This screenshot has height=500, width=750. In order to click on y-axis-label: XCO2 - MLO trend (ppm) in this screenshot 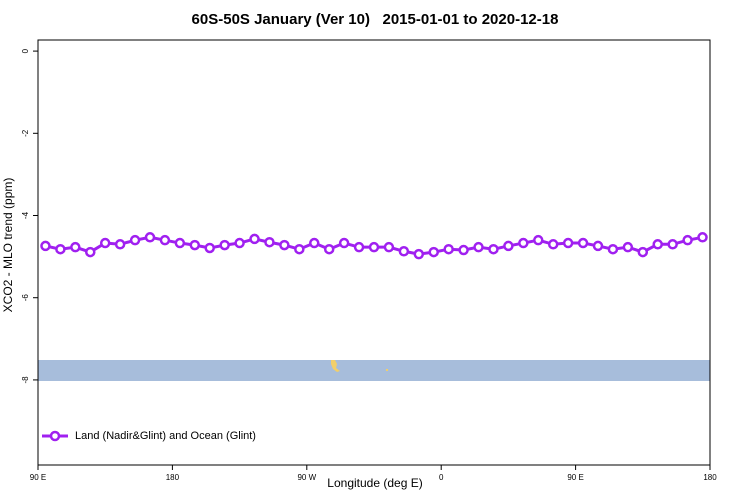, I will do `click(8, 245)`.